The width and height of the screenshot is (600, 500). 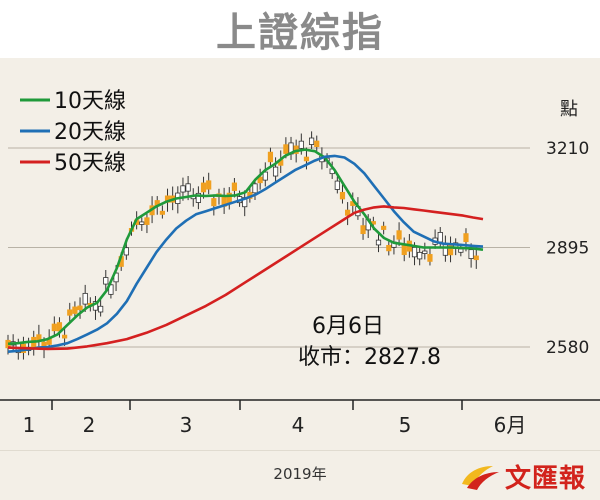 I want to click on year-label: 2019年, so click(x=300, y=474).